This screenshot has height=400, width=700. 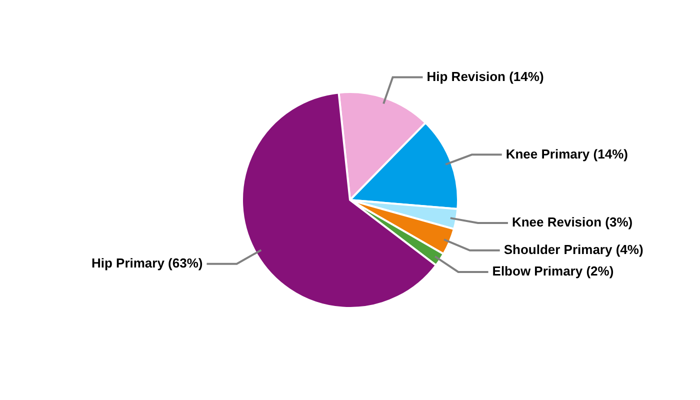 What do you see at coordinates (553, 271) in the screenshot?
I see `slice-label: Elbow Primary (2%)` at bounding box center [553, 271].